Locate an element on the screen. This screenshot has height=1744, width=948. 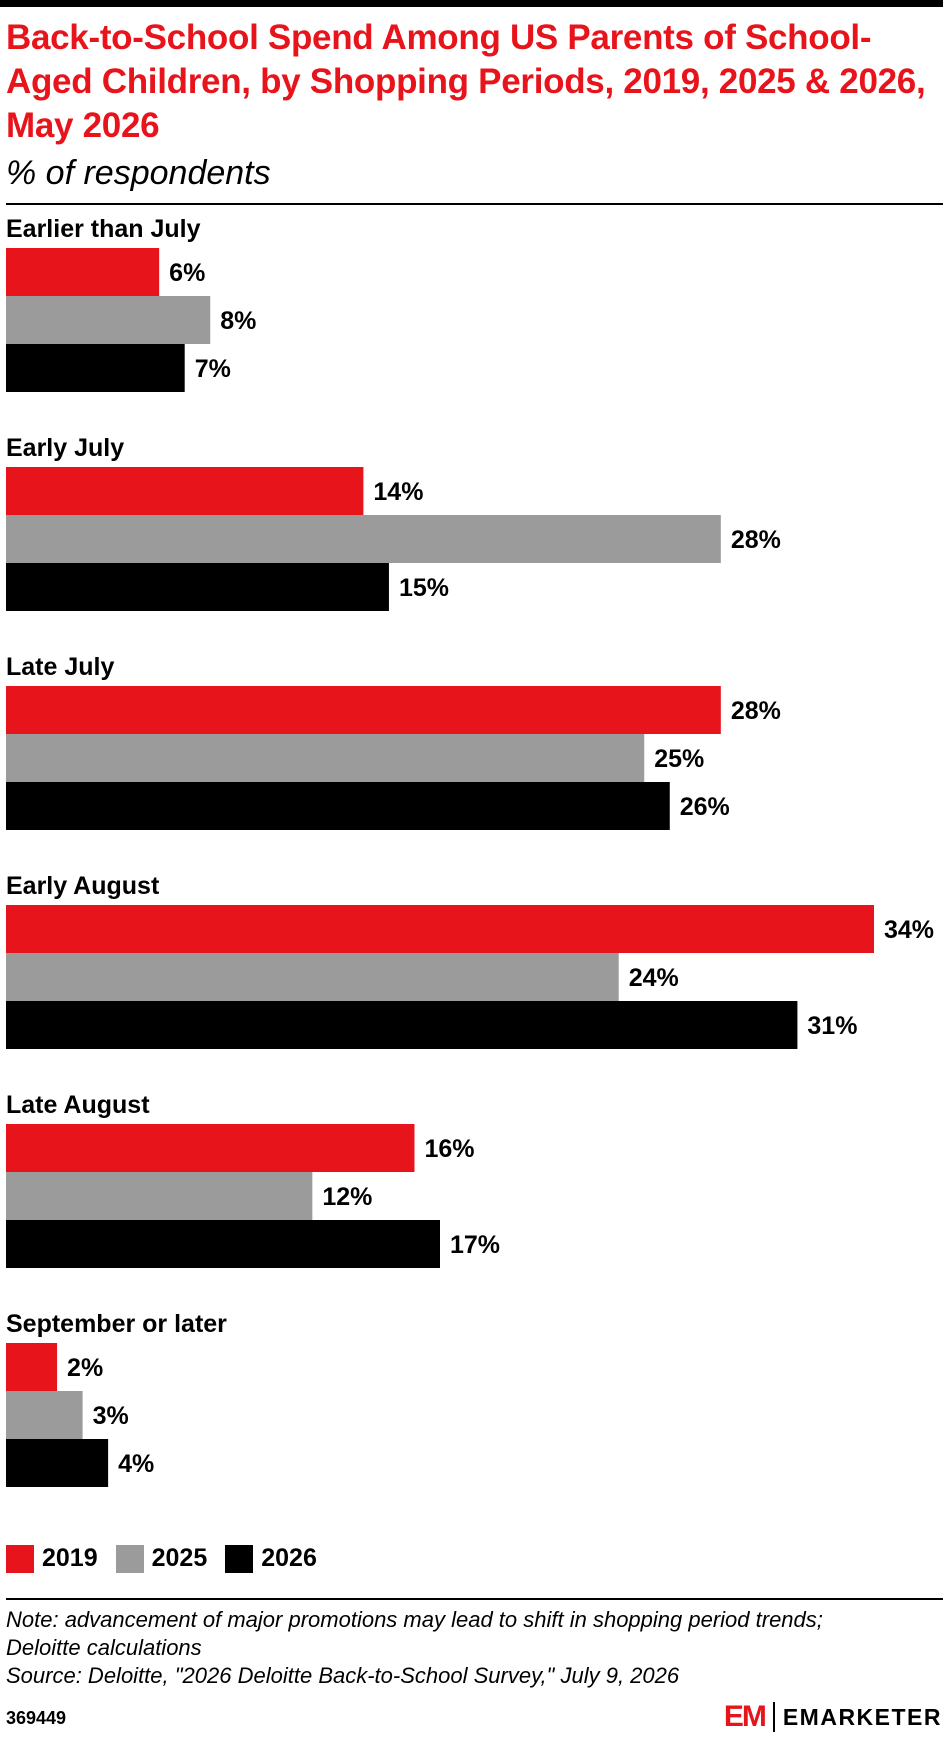
legend: 2019 2025 2026 is located at coordinates (170, 1558).